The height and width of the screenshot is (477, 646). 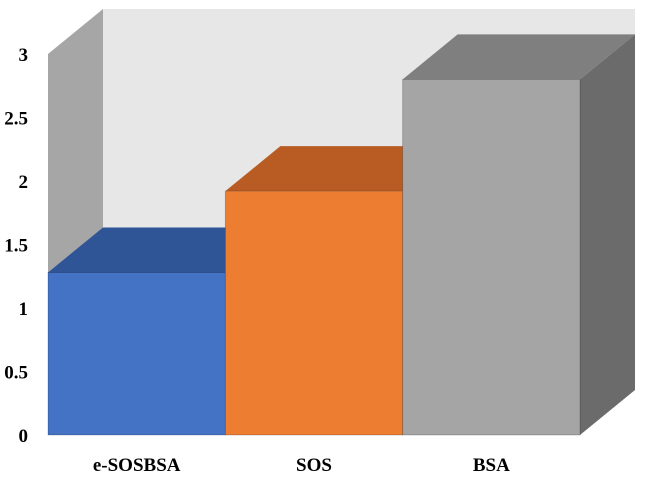 What do you see at coordinates (24, 182) in the screenshot?
I see `y-tick-label: 2` at bounding box center [24, 182].